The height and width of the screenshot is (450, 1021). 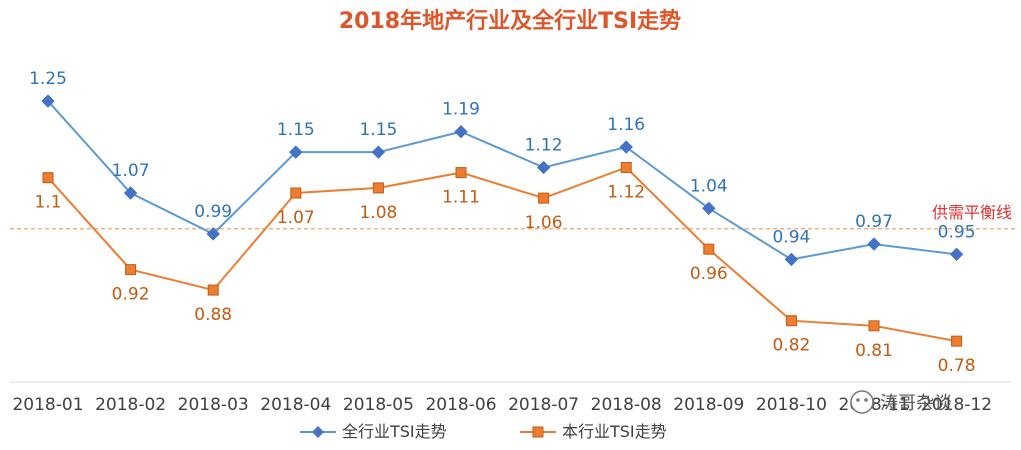 I want to click on legend: 全行业TSI走势 本行业TSI走势, so click(x=483, y=431).